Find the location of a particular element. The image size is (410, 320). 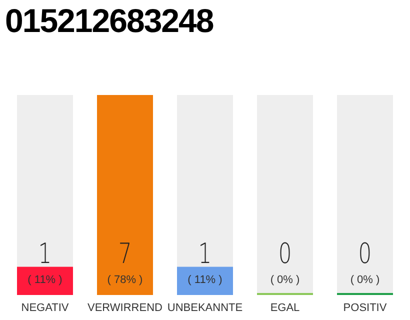

x-tick-label: UNBEKANNTE is located at coordinates (205, 308).